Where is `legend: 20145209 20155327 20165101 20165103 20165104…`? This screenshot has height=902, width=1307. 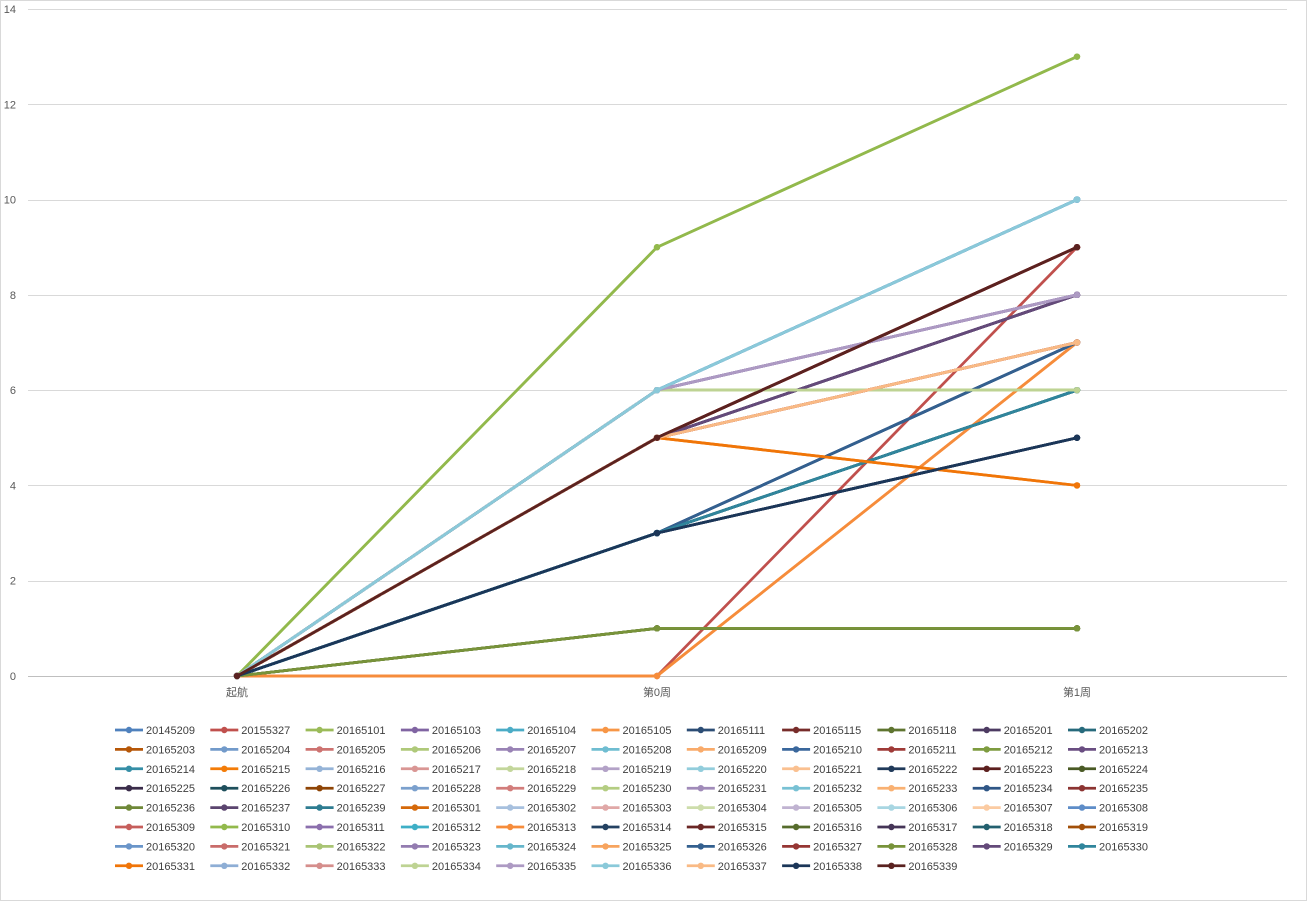 legend: 20145209 20155327 20165101 20165103 20165104… is located at coordinates (631, 799).